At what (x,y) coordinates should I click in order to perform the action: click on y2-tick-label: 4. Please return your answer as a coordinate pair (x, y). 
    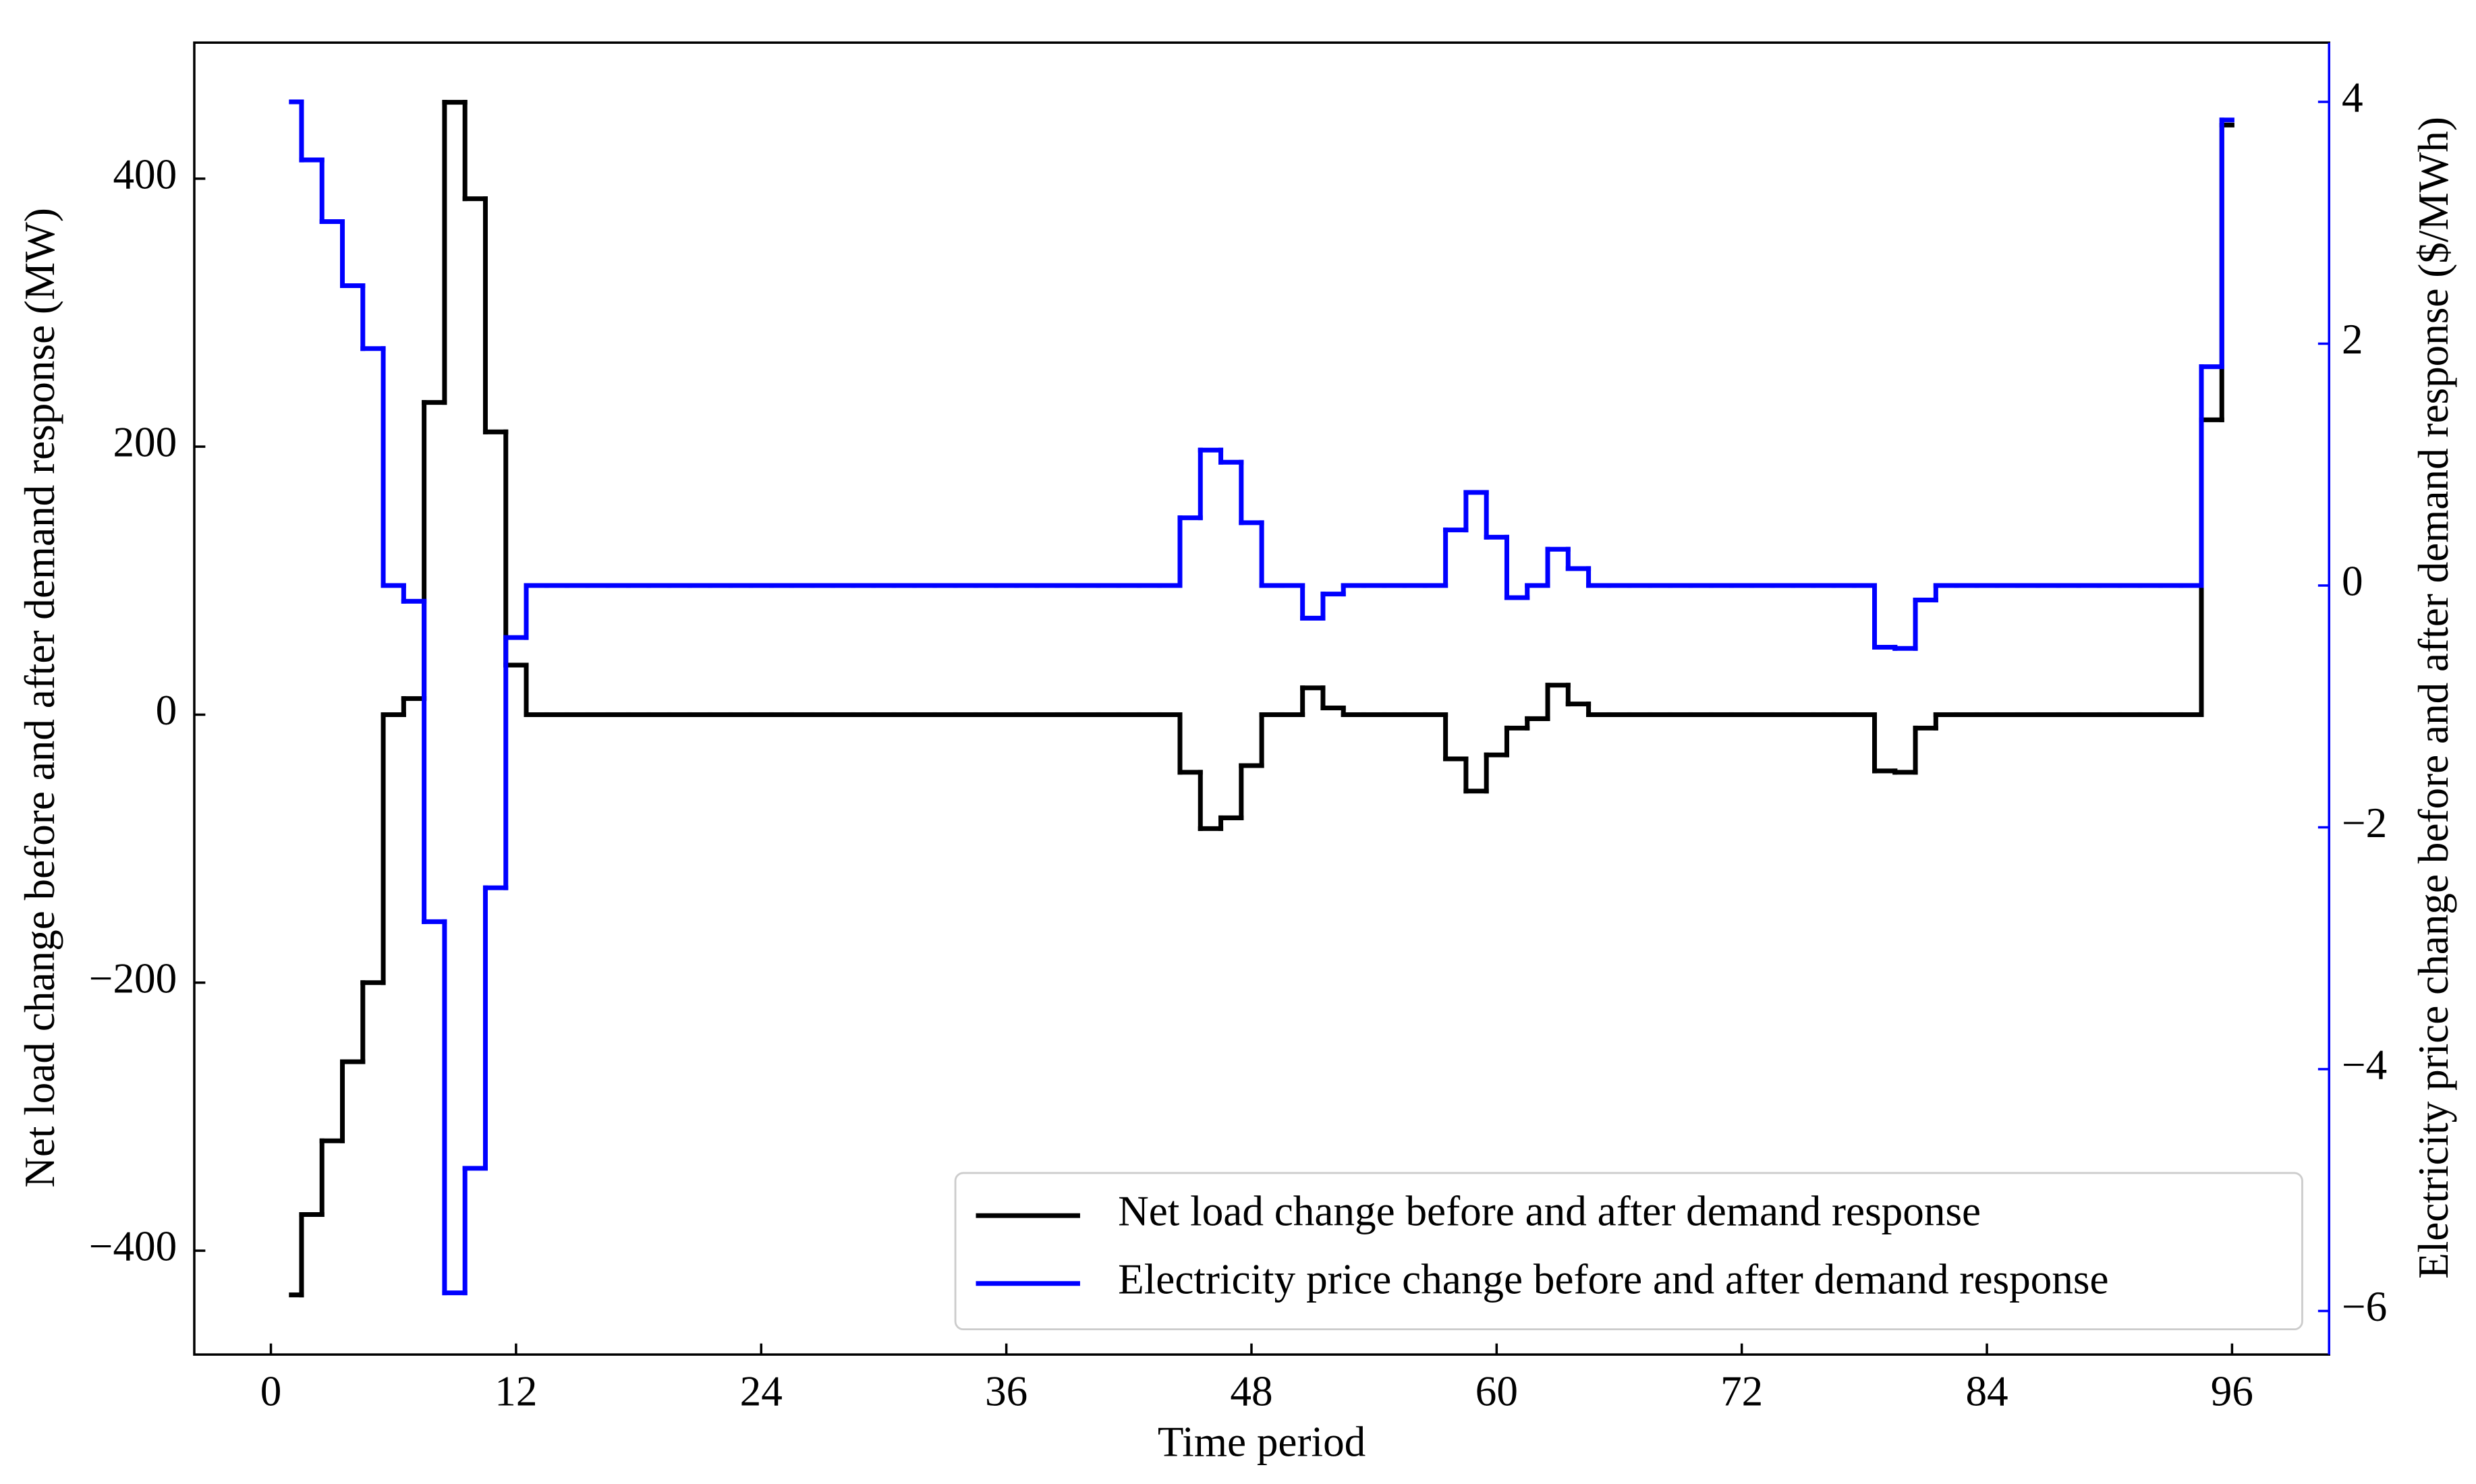
    Looking at the image, I should click on (2352, 97).